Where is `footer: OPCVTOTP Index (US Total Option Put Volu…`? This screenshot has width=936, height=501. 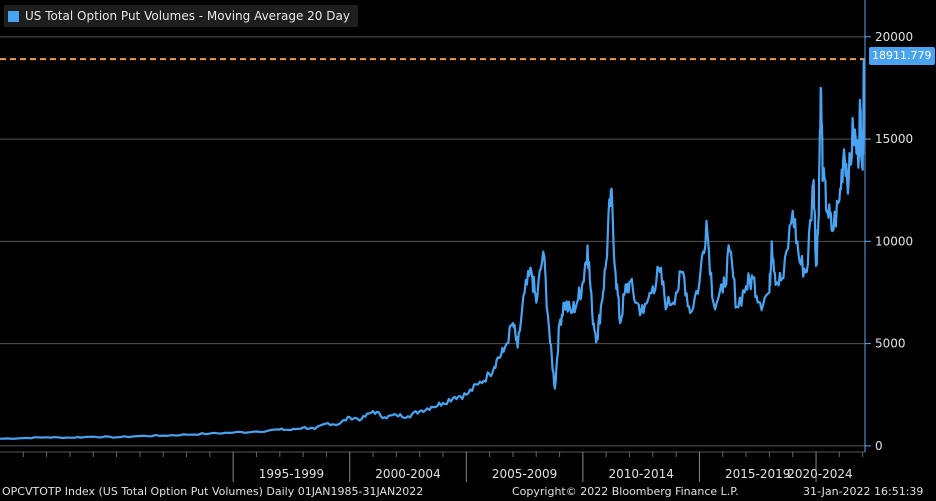 footer: OPCVTOTP Index (US Total Option Put Volu… is located at coordinates (468, 492).